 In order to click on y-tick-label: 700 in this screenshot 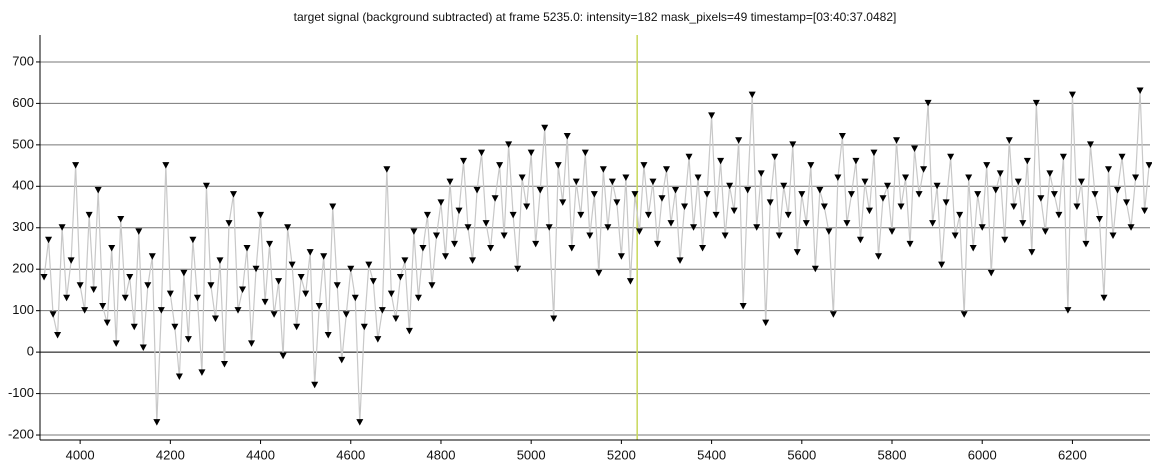, I will do `click(23, 60)`.